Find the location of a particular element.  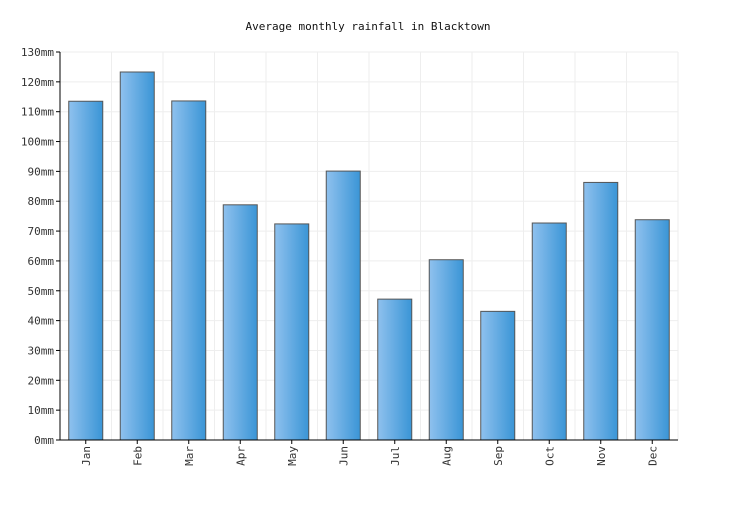

y-tick-label: 100mm is located at coordinates (37, 142).